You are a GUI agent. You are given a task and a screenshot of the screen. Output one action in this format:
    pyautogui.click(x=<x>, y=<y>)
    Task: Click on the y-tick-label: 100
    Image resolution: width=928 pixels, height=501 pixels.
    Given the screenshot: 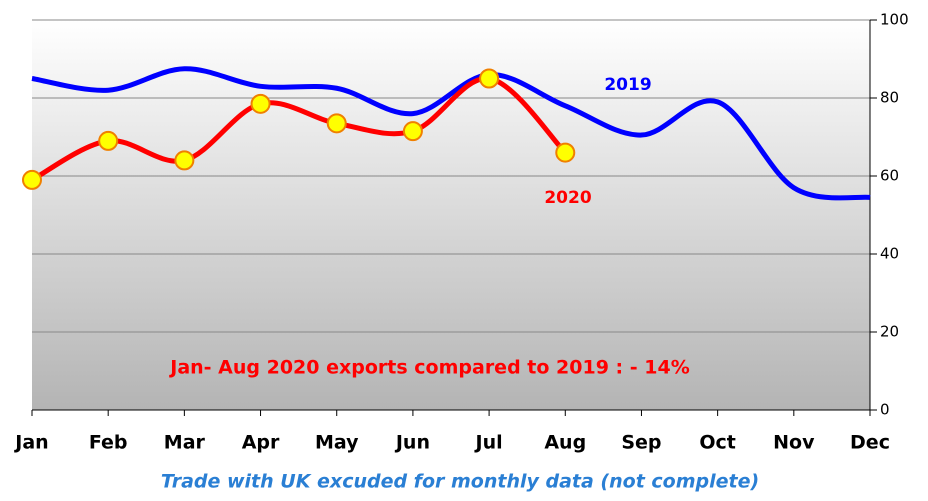 What is the action you would take?
    pyautogui.click(x=894, y=20)
    